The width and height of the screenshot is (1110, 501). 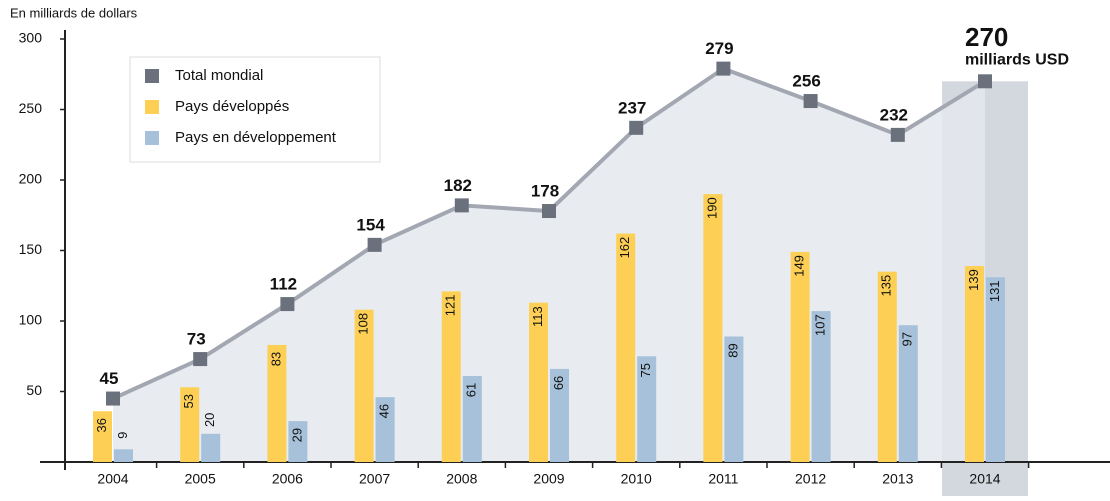 I want to click on legend-label: Pays développés, so click(x=232, y=106).